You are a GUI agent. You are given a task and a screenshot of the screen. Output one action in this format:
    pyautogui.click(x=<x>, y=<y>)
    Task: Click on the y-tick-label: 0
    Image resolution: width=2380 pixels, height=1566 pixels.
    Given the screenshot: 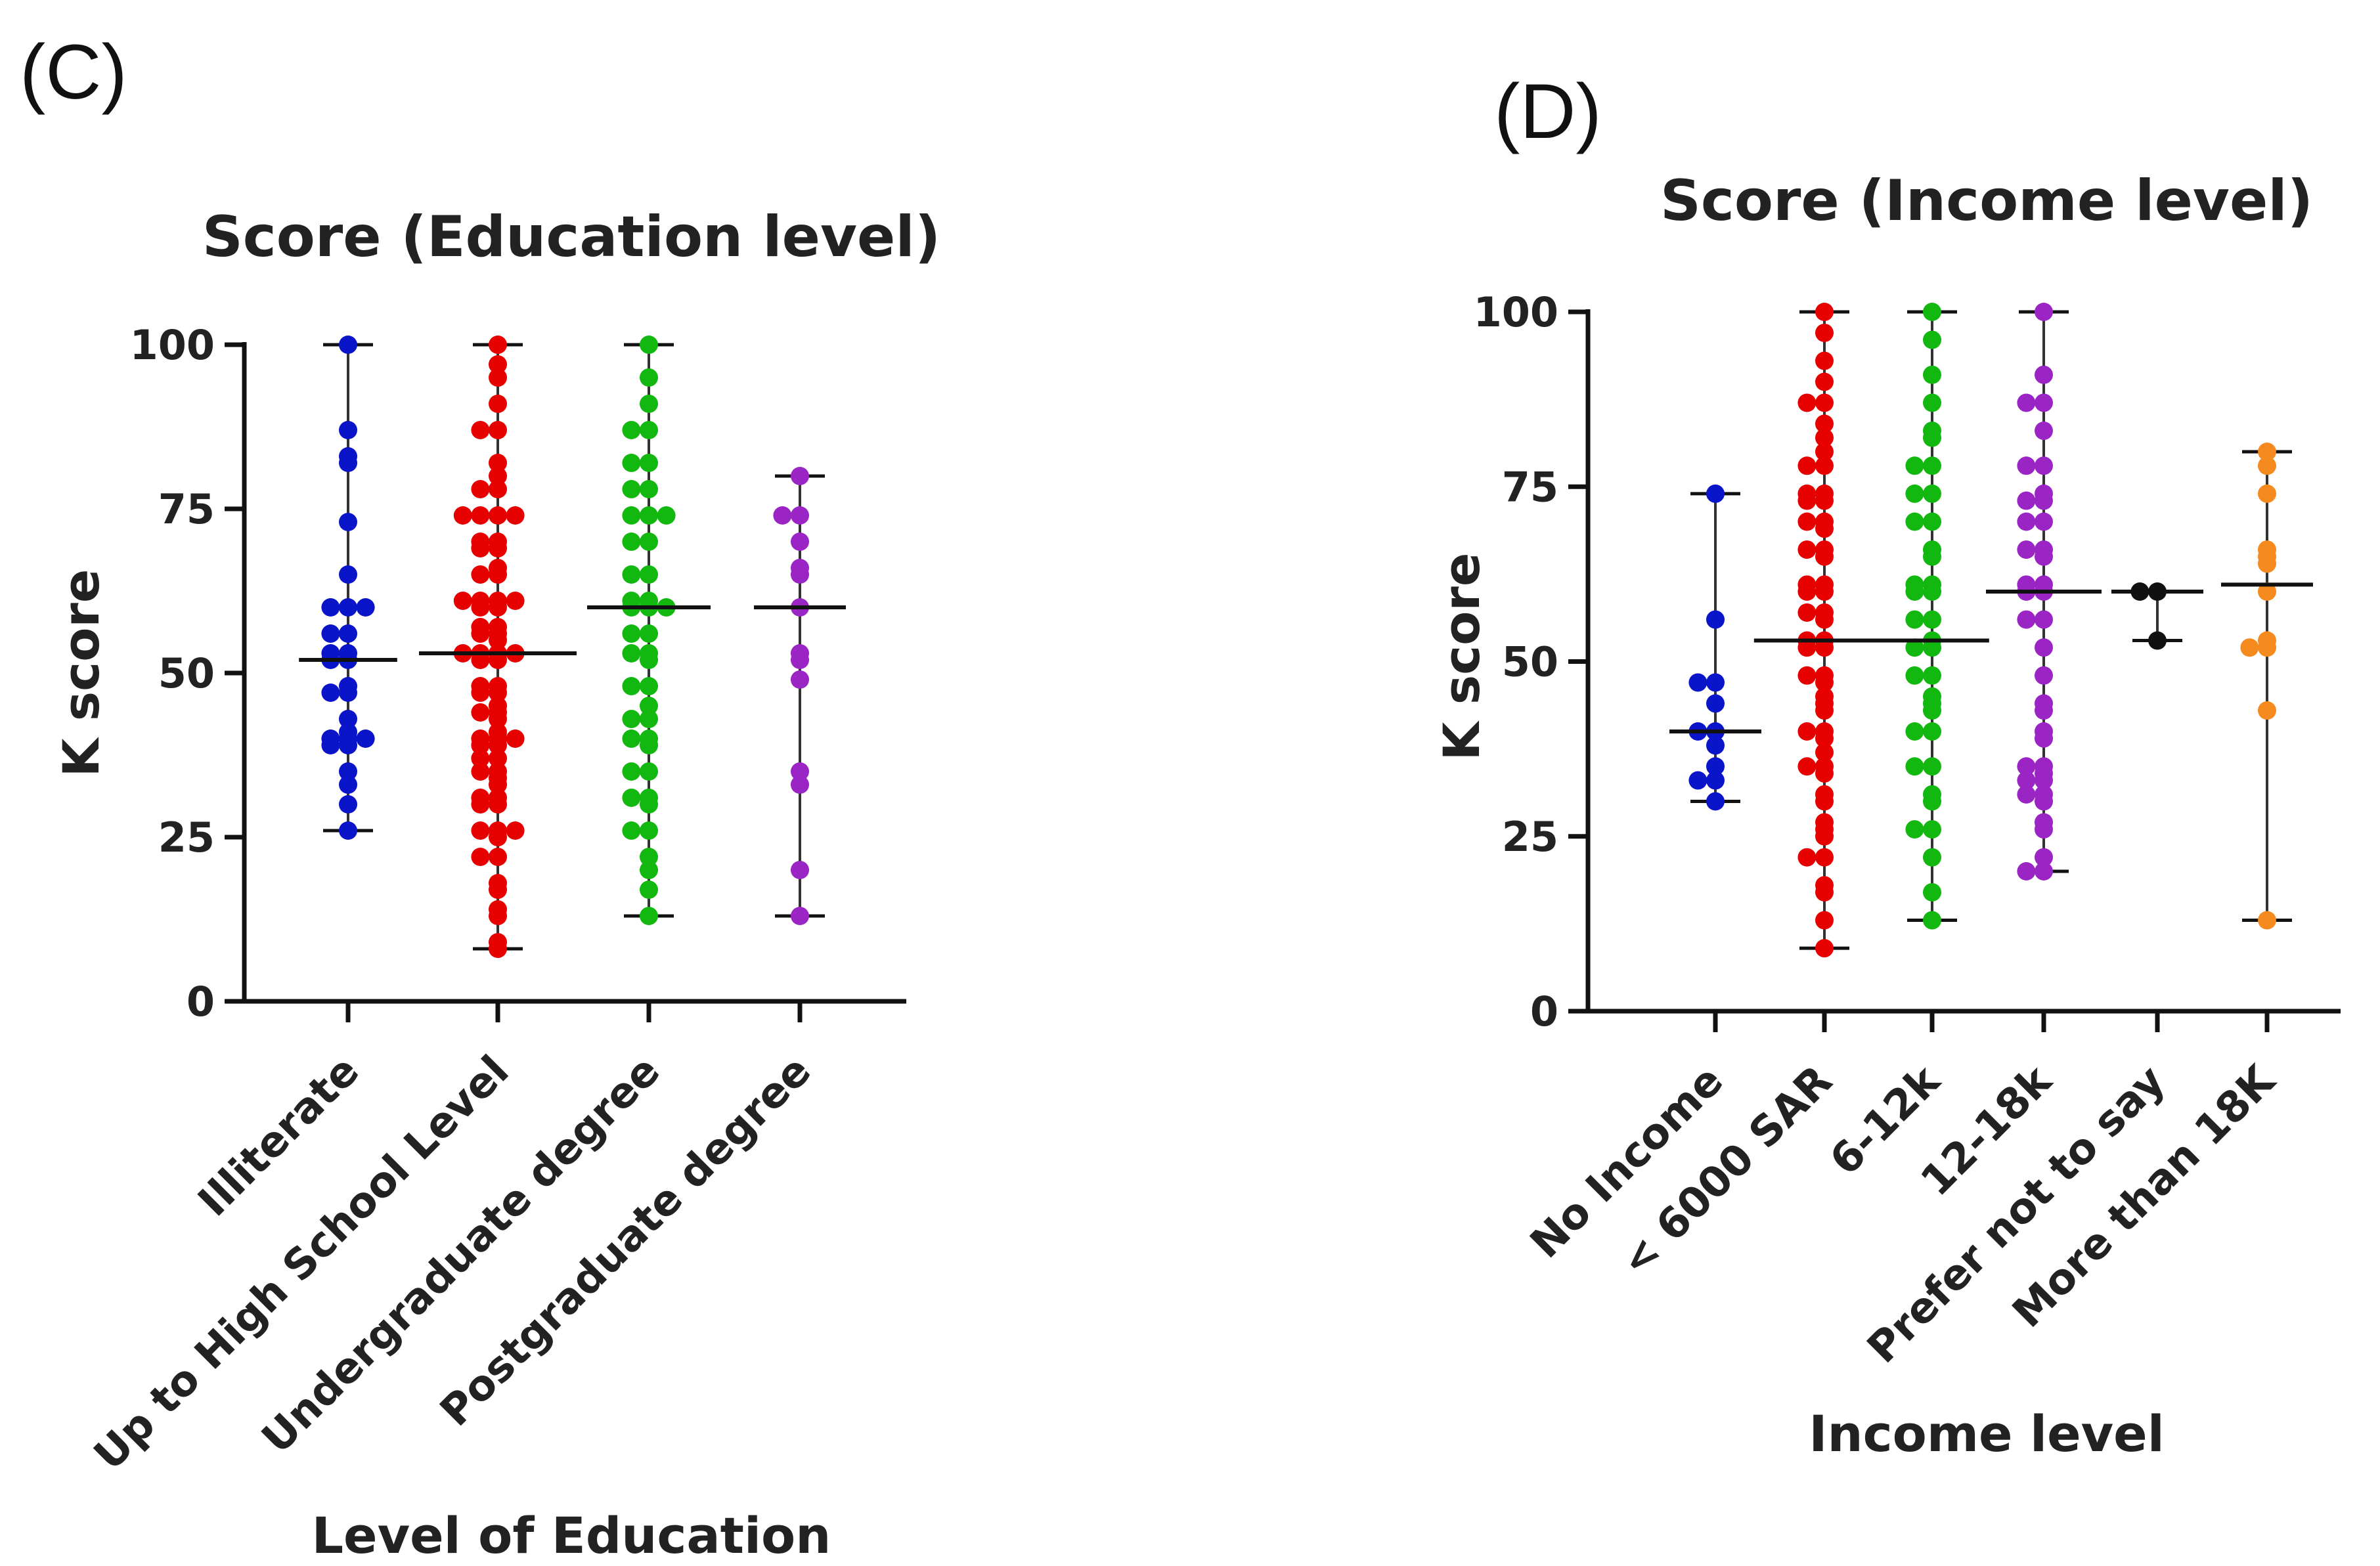 What is the action you would take?
    pyautogui.click(x=201, y=1002)
    